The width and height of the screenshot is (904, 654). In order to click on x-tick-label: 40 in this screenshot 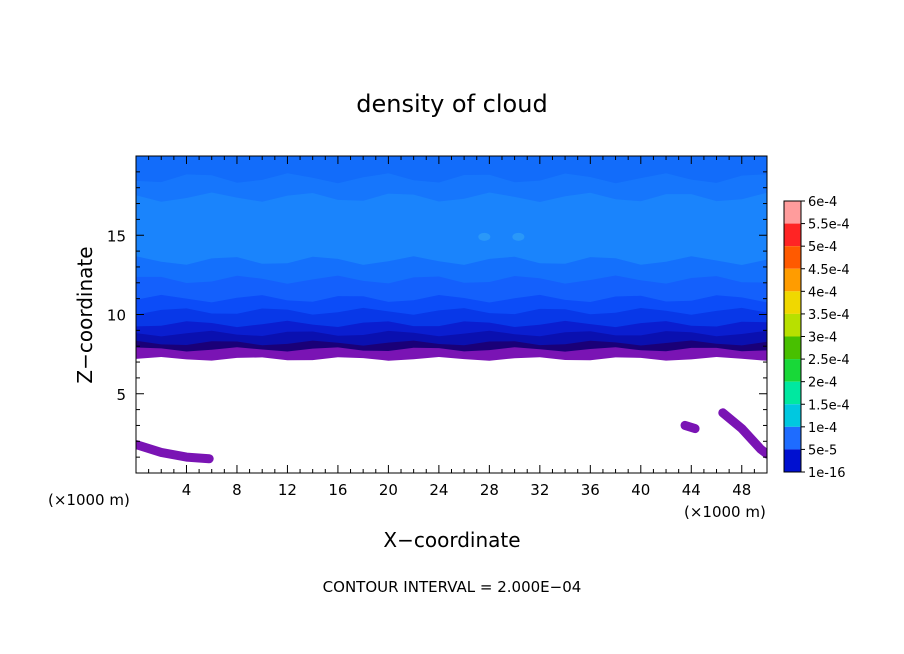, I will do `click(640, 490)`.